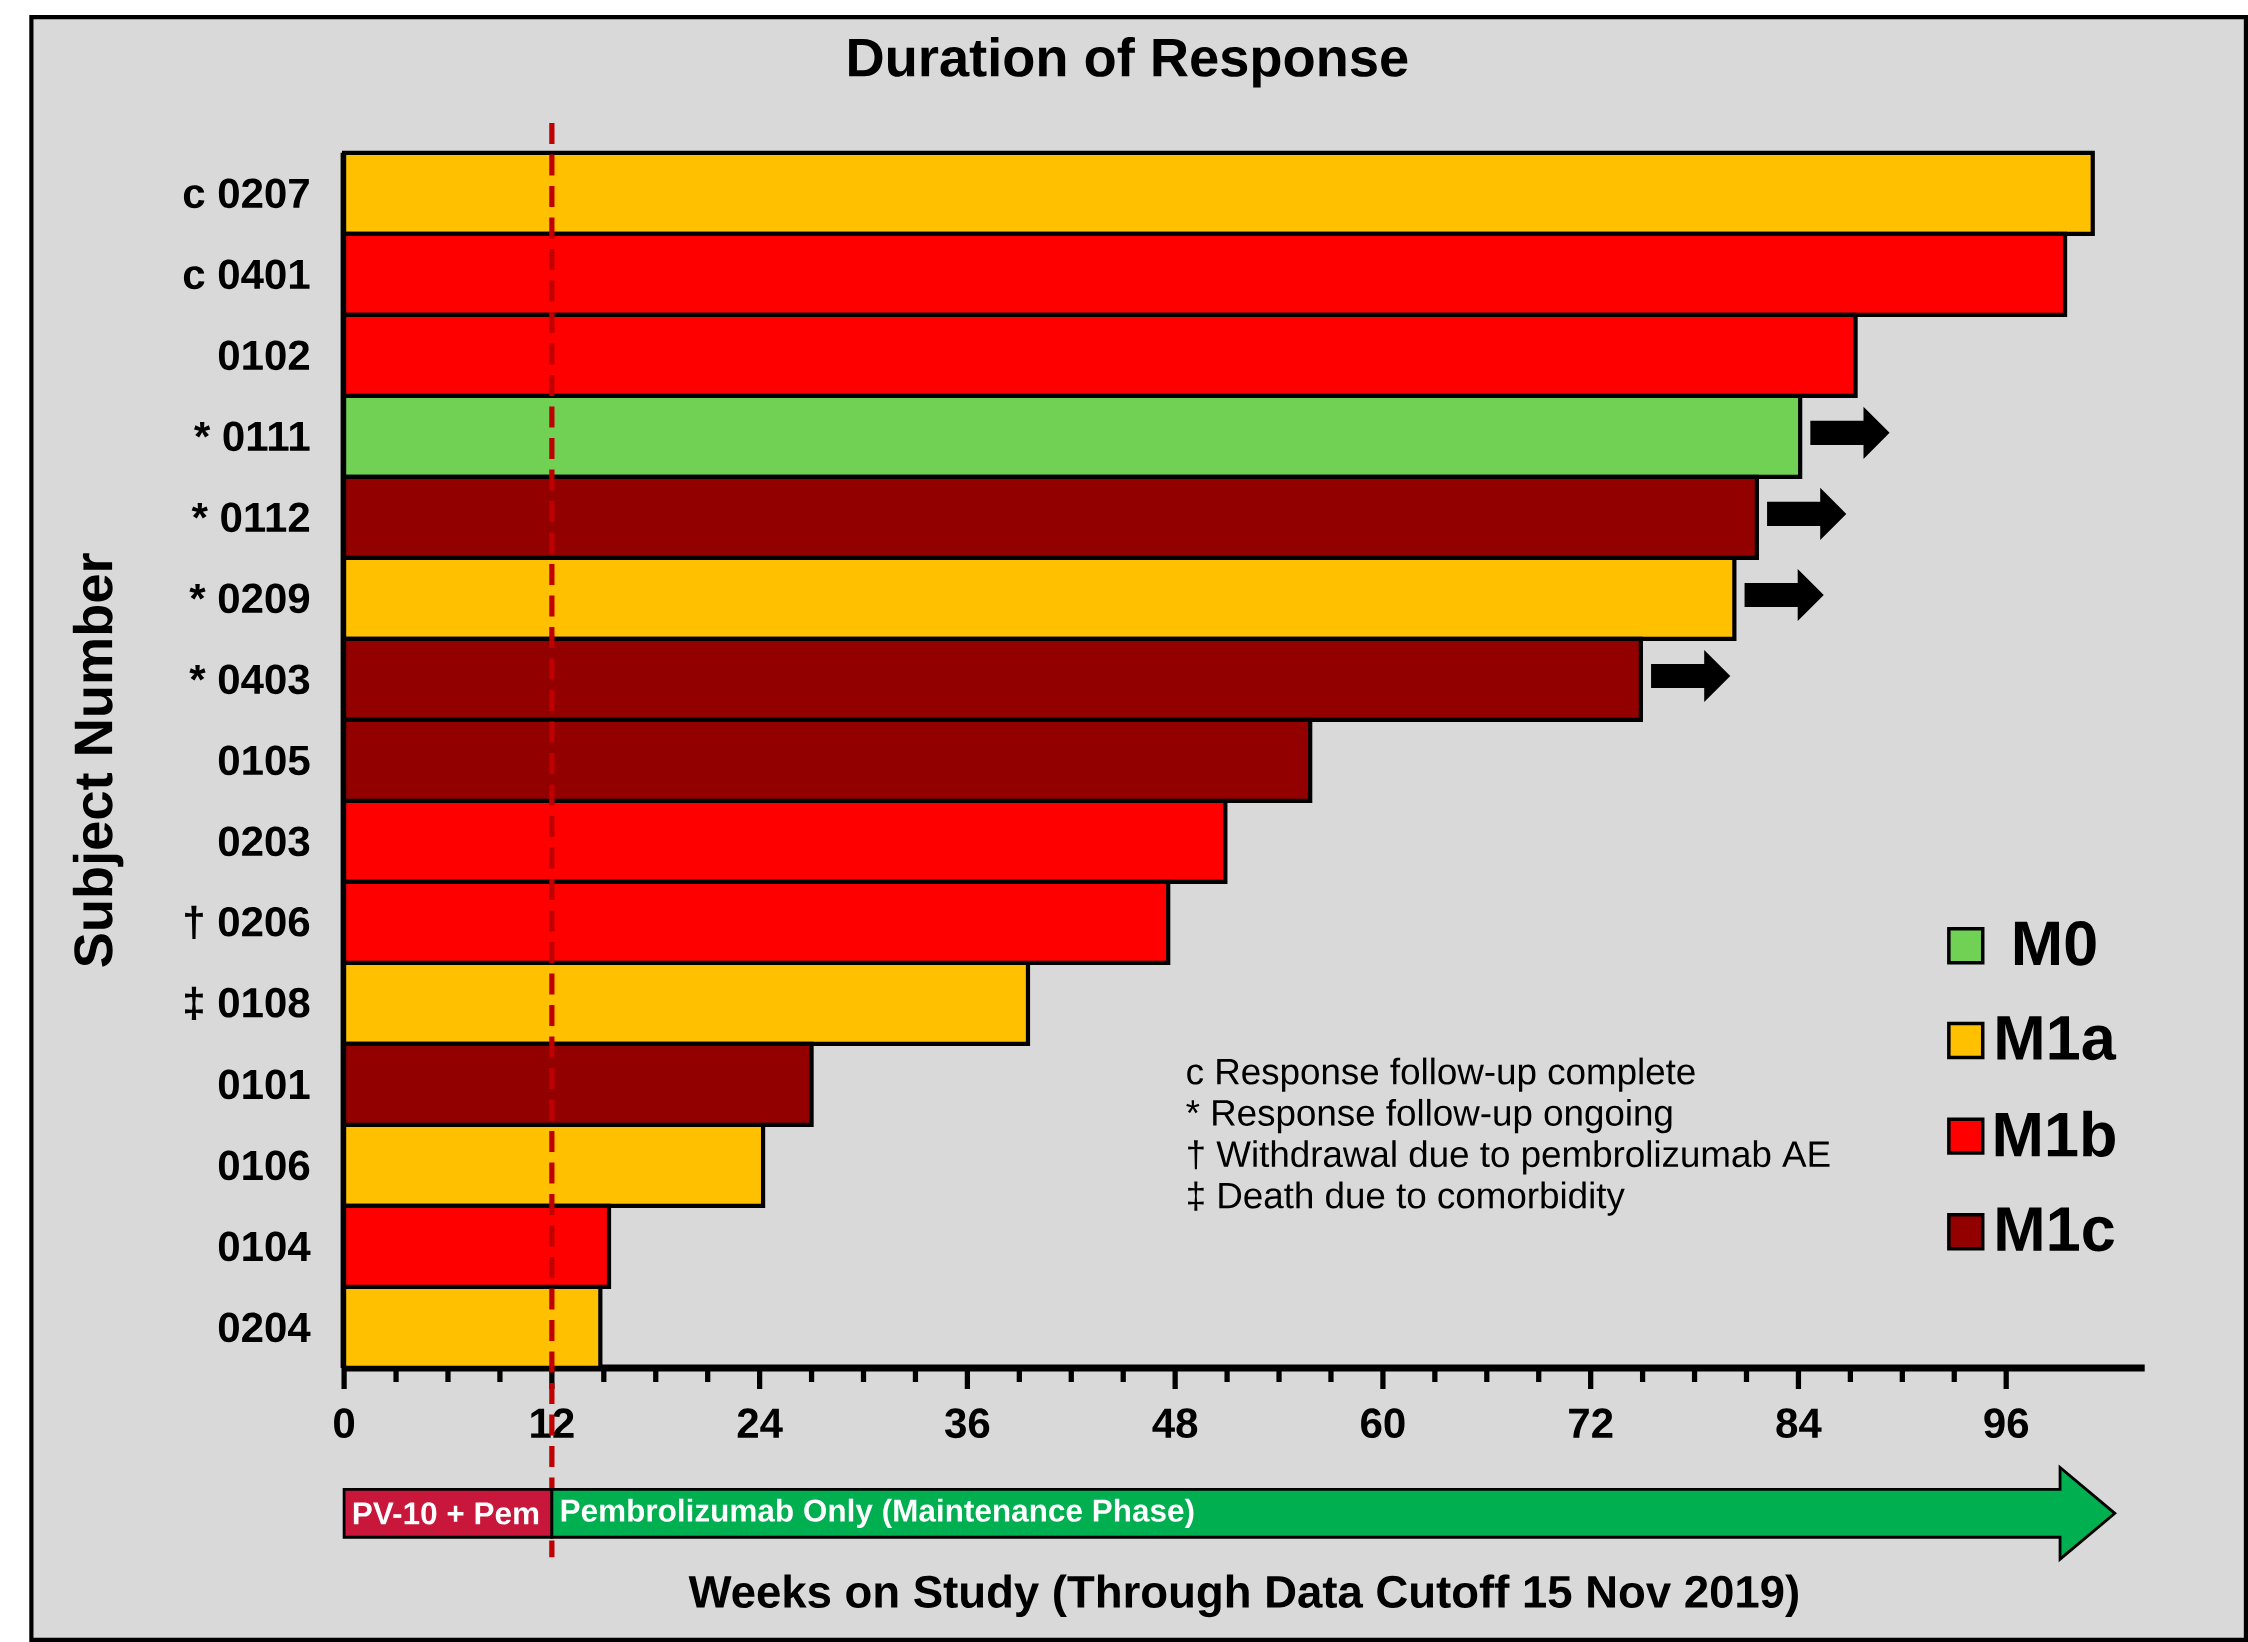 This screenshot has width=2248, height=1642. What do you see at coordinates (967, 1423) in the screenshot?
I see `x-tick-label: 36` at bounding box center [967, 1423].